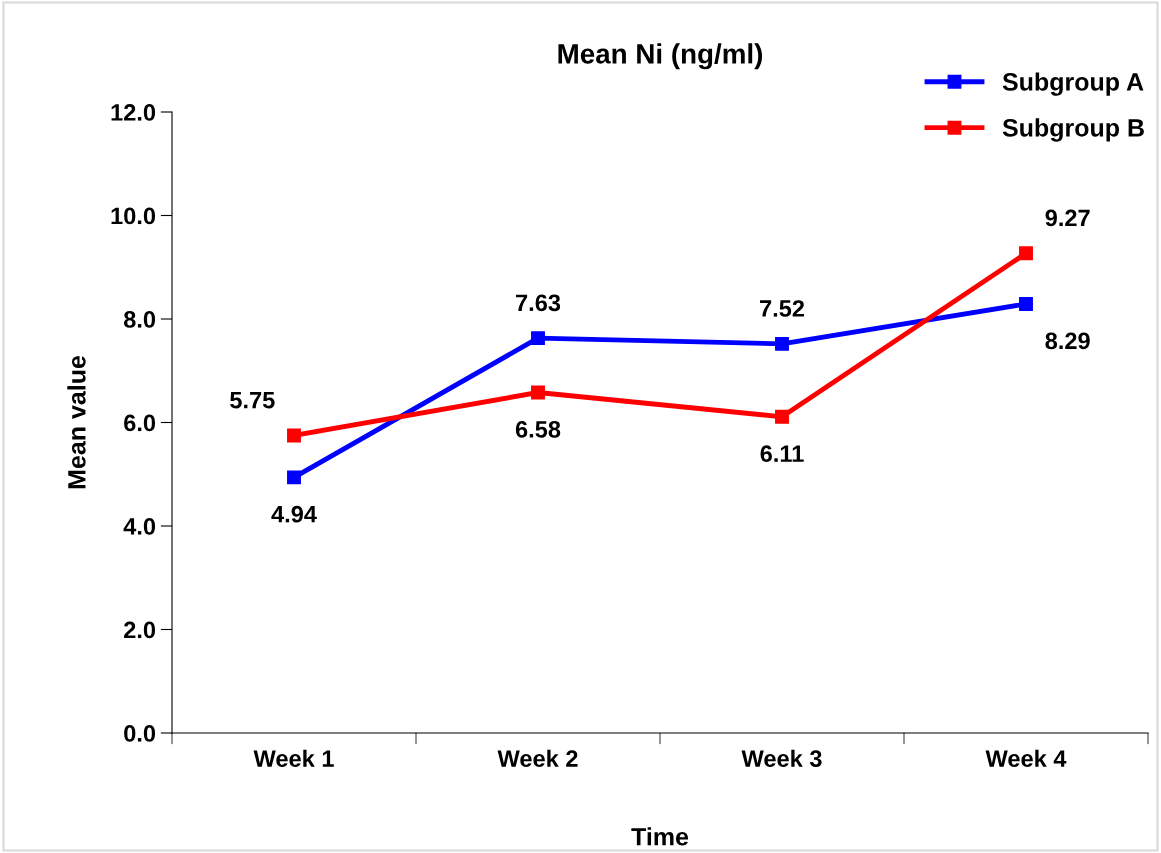  I want to click on data-label: 8.29, so click(1067, 341).